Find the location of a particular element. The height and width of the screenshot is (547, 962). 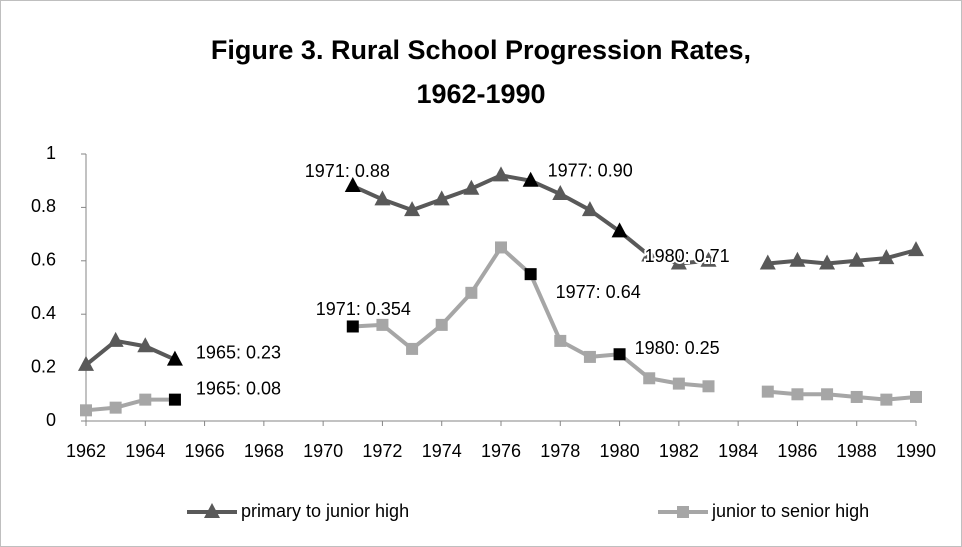

annotation: 1980: 0.71 is located at coordinates (687, 256).